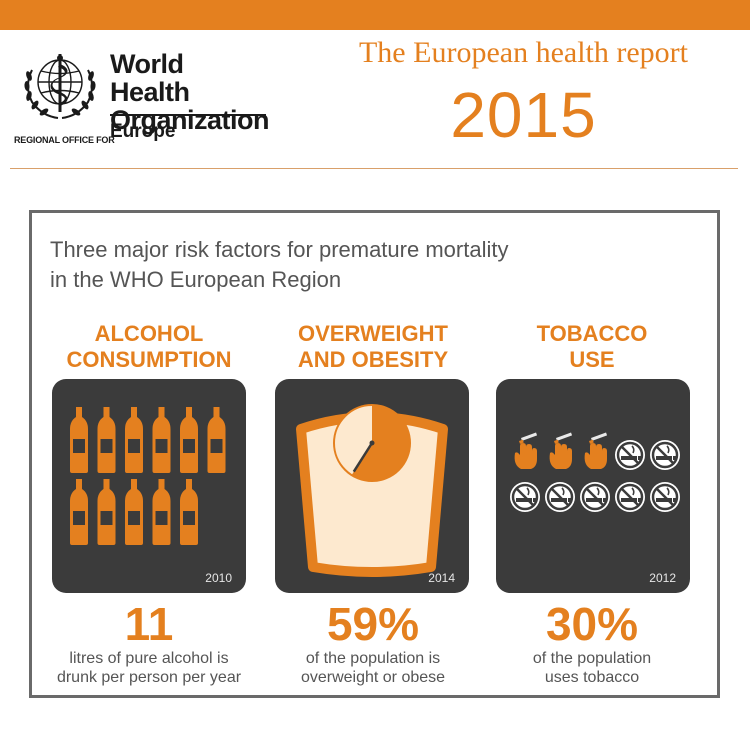  Describe the element at coordinates (592, 359) in the screenshot. I see `tobacco-heading-line2: USE` at that location.